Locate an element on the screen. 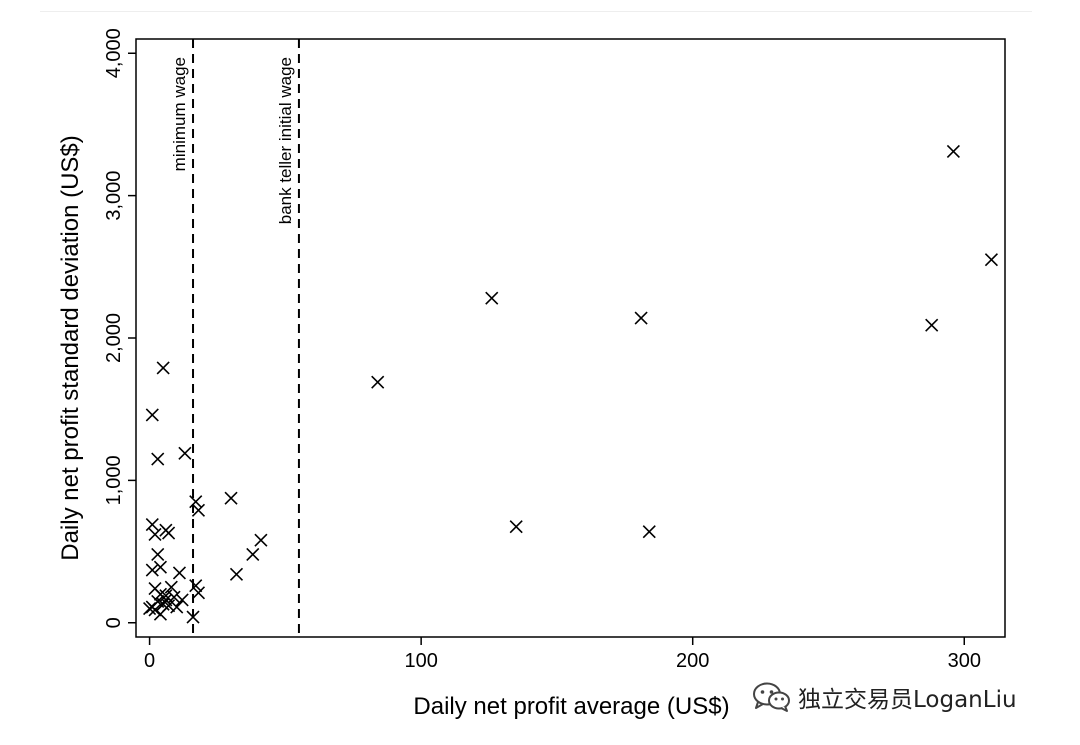  x-tick-label: 200 is located at coordinates (692, 661).